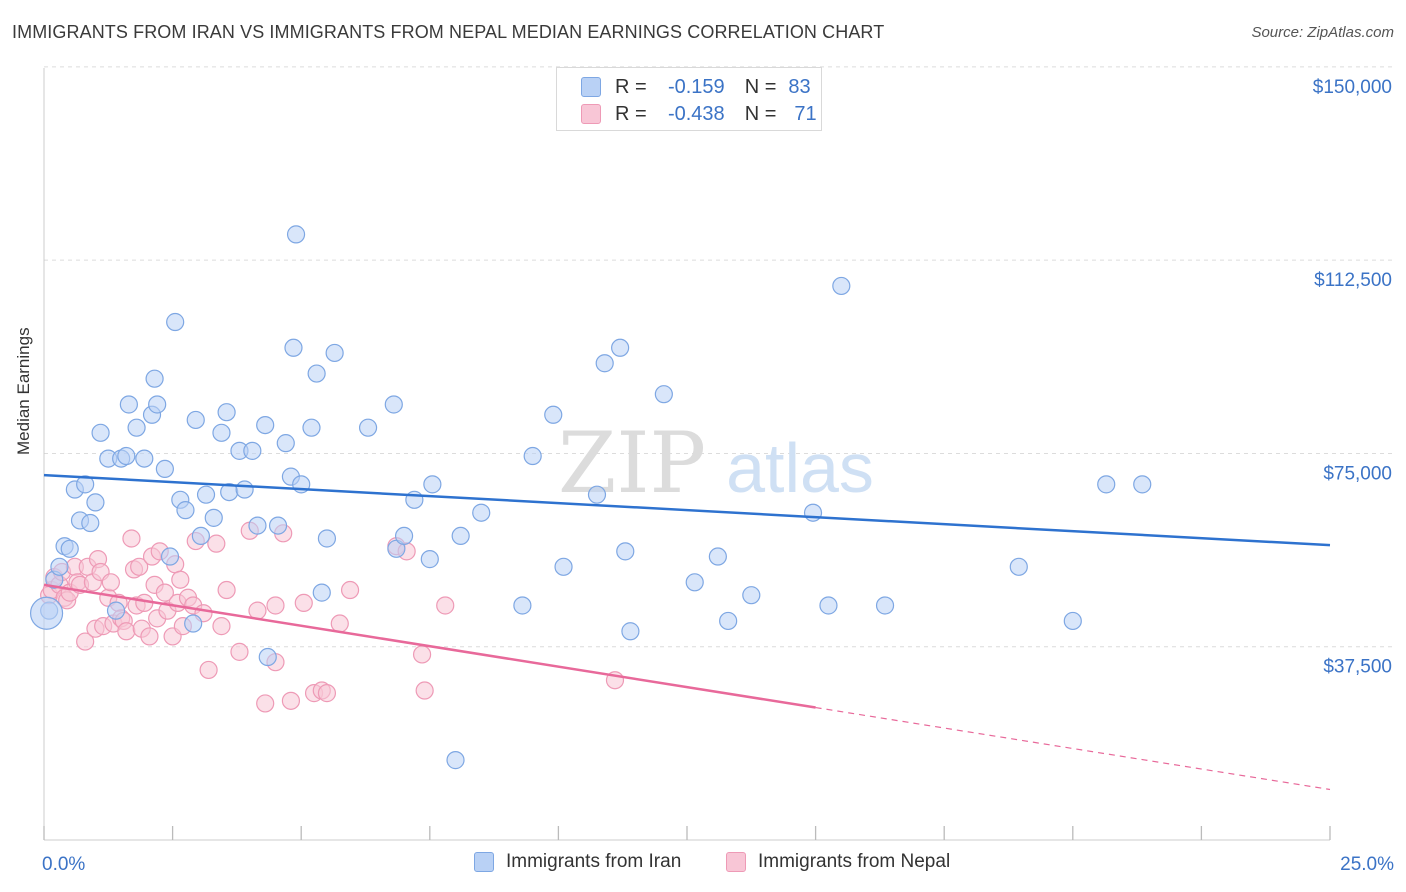  What do you see at coordinates (594, 861) in the screenshot?
I see `legend-bottom-label-iran: Immigrants from Iran` at bounding box center [594, 861].